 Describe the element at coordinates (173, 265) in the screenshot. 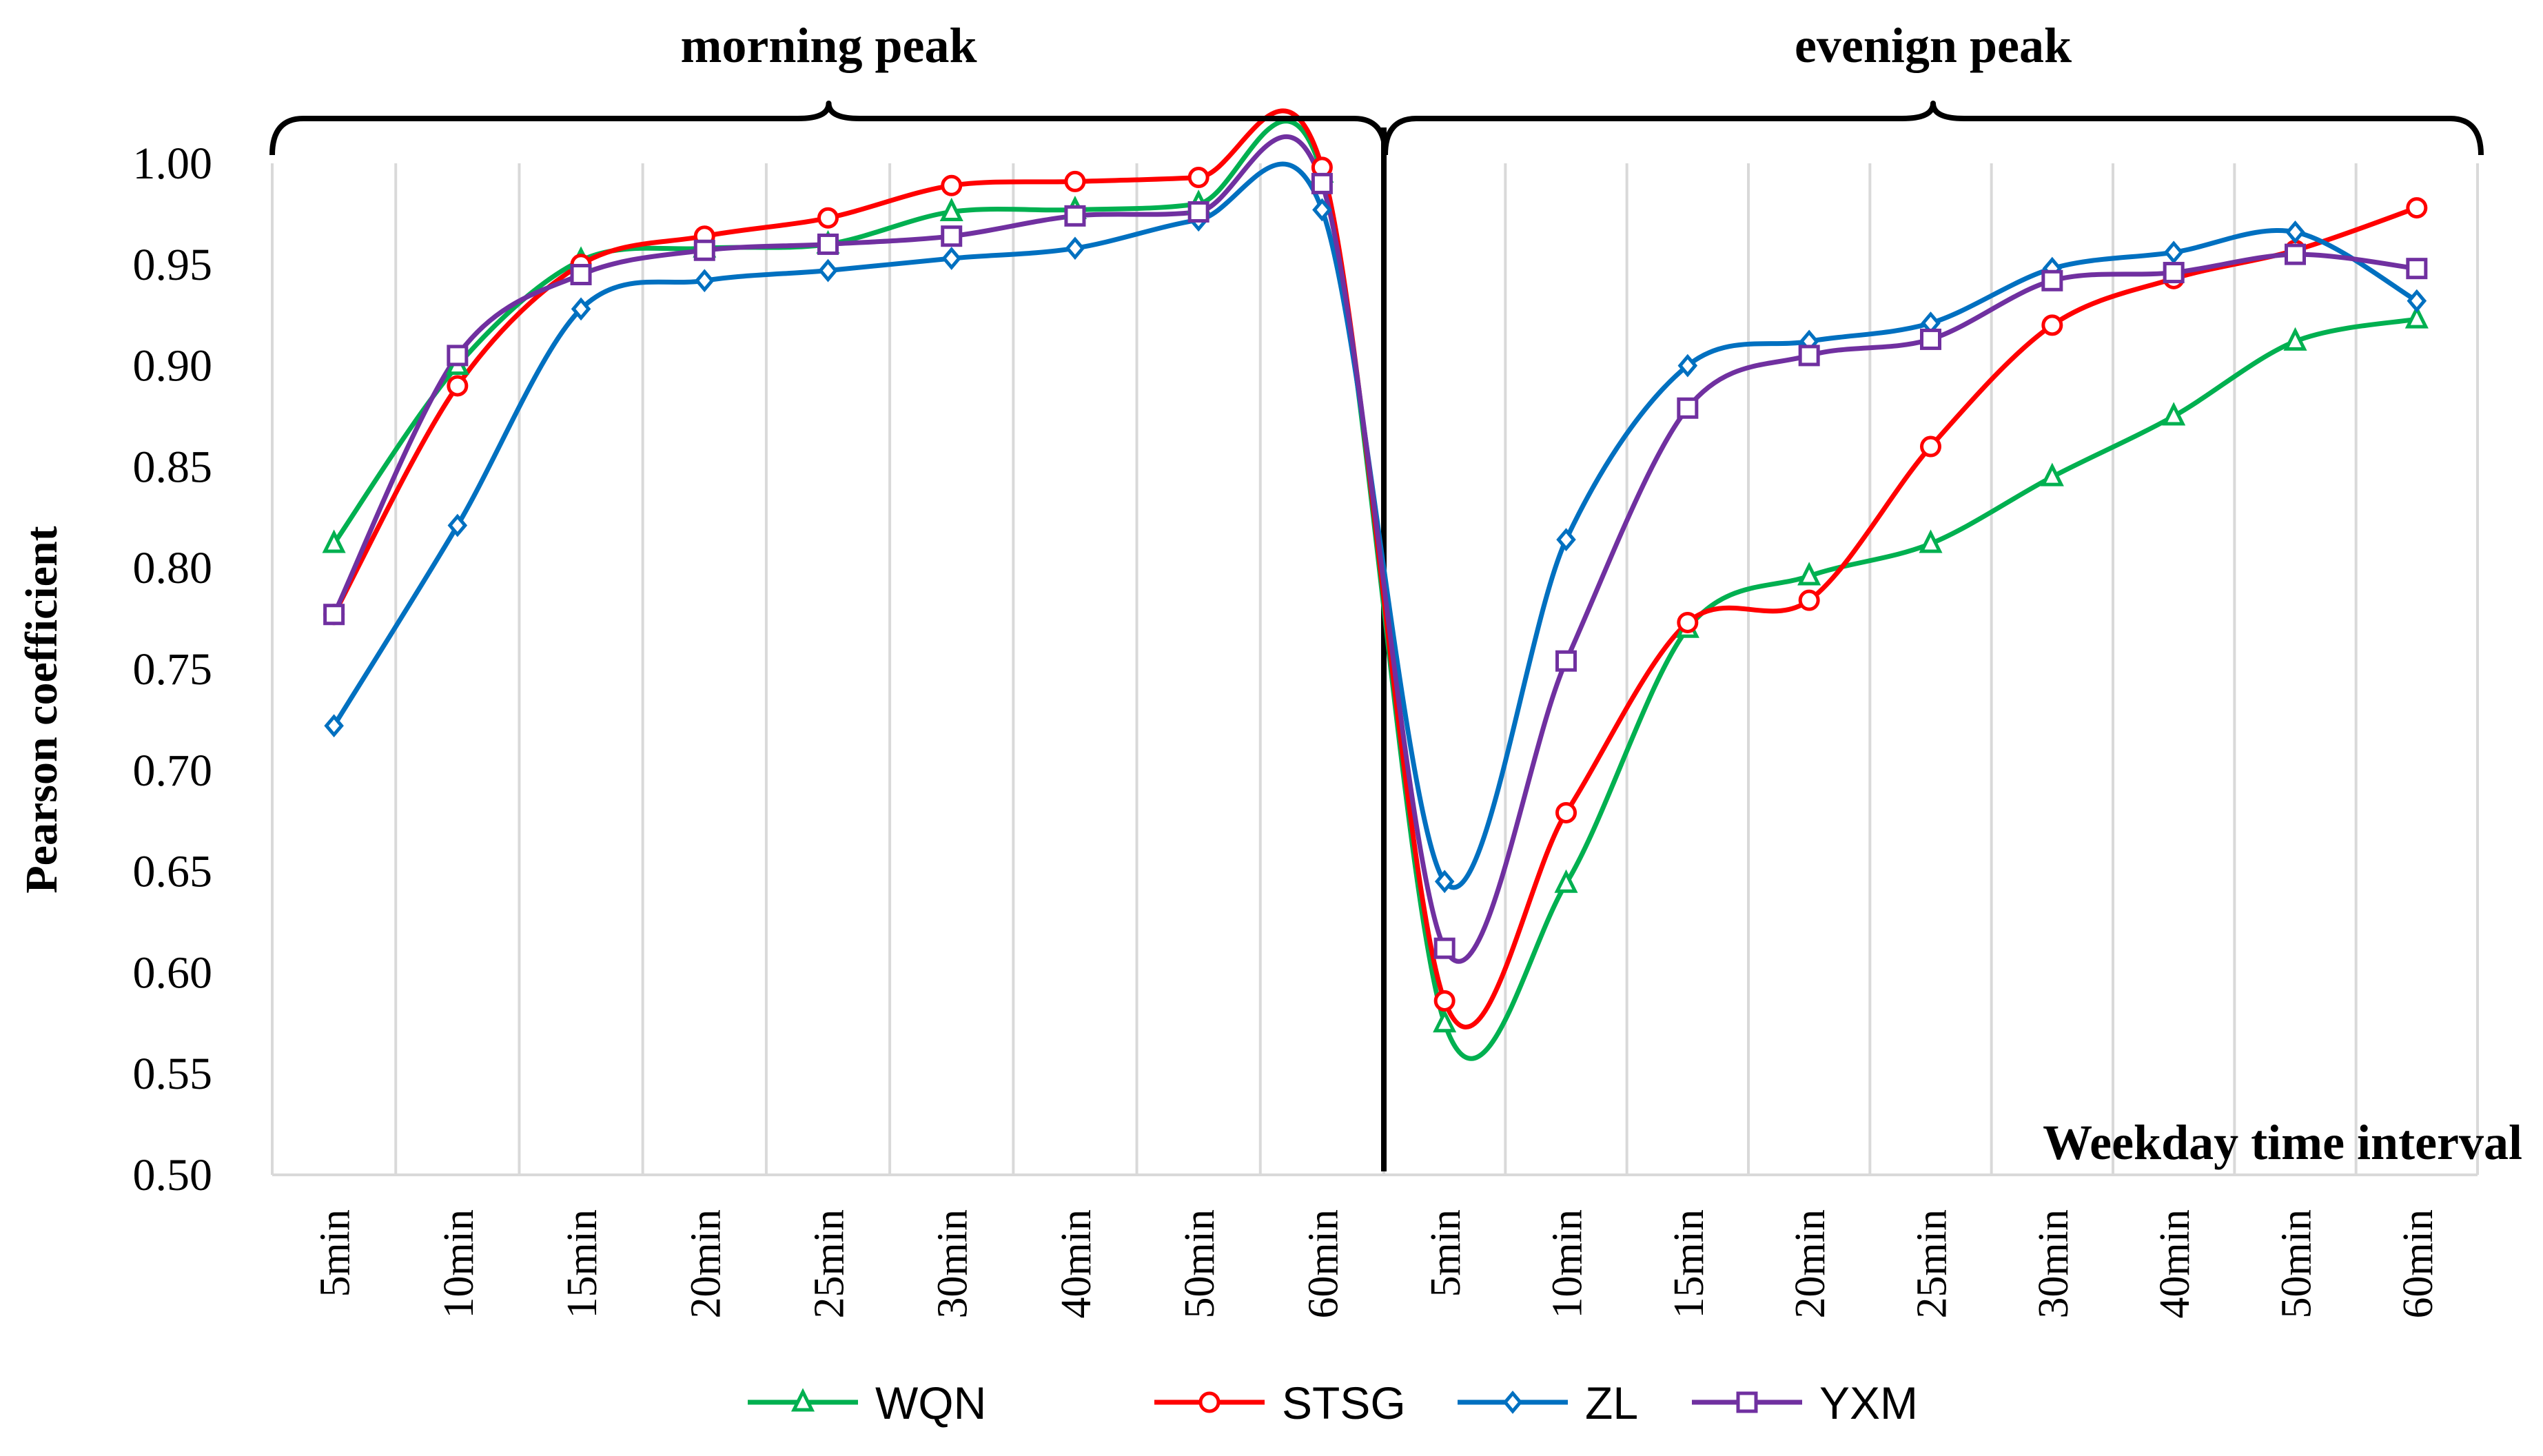

I see `y-tick-label: 0.95` at that location.